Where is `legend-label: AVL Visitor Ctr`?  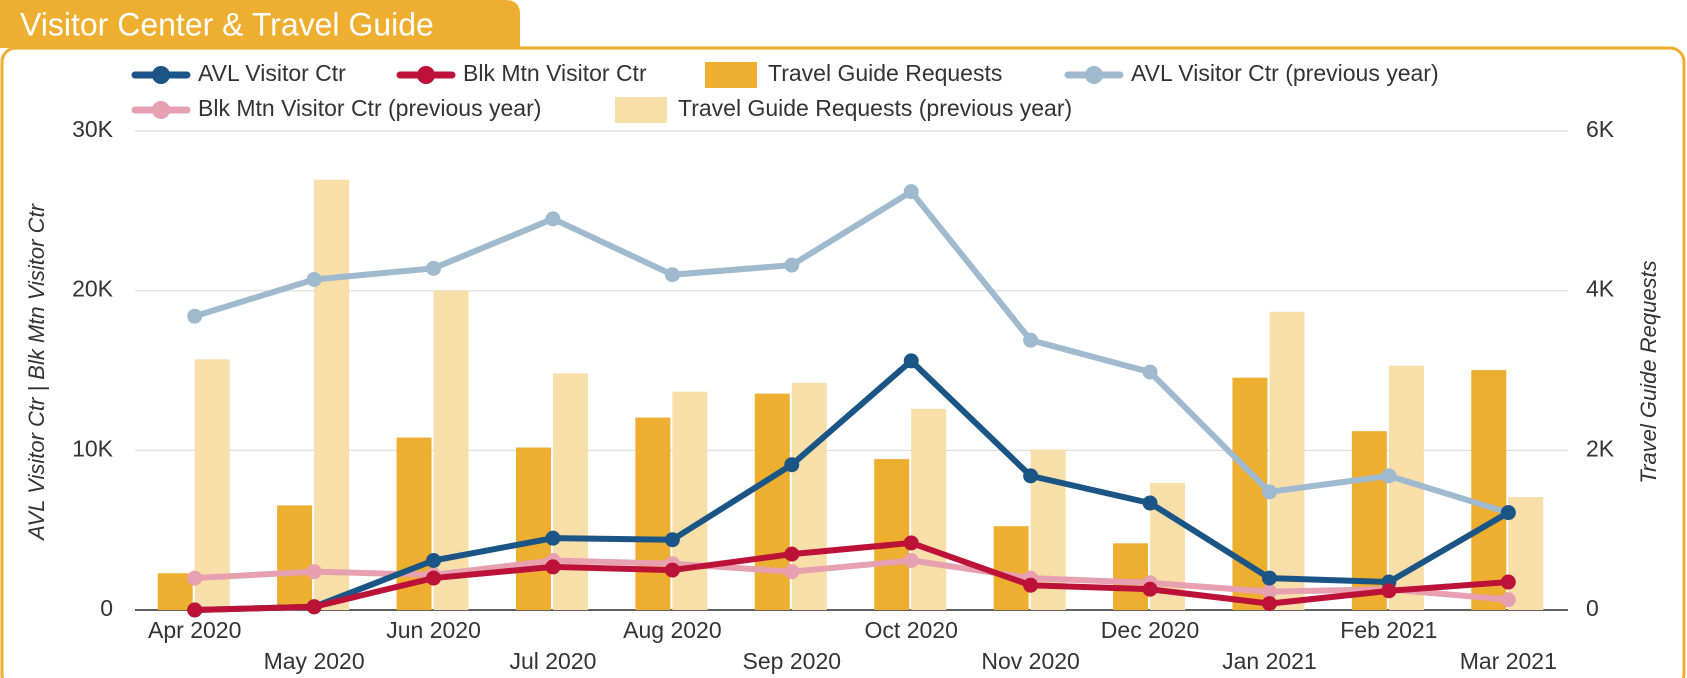
legend-label: AVL Visitor Ctr is located at coordinates (272, 73).